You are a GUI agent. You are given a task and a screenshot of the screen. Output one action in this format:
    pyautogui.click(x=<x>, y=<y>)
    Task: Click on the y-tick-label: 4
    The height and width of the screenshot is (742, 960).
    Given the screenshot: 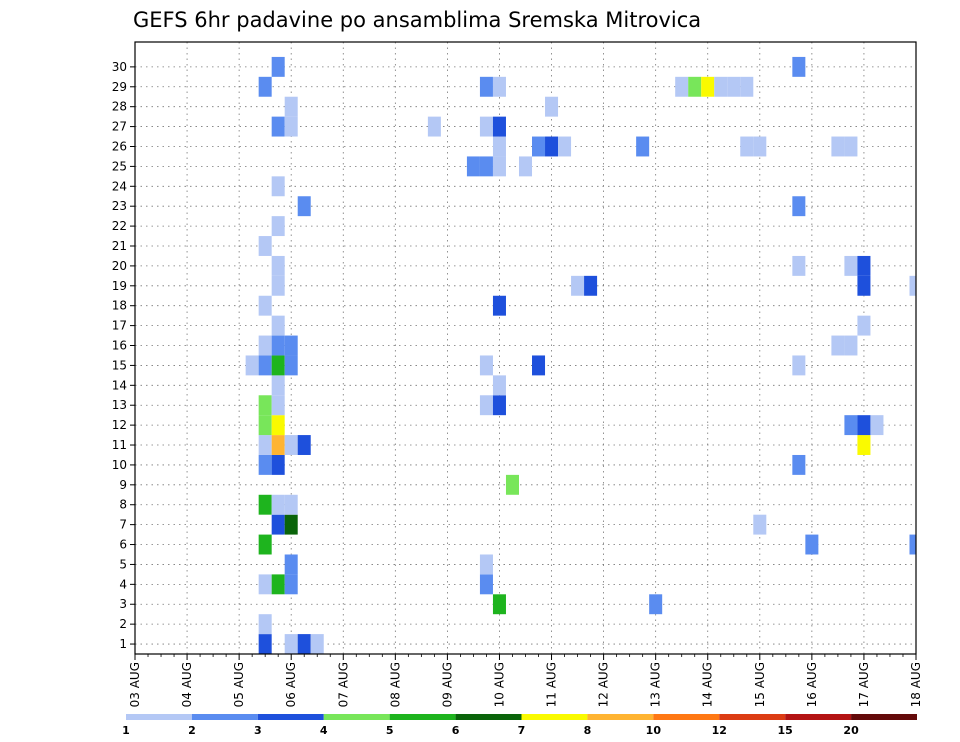 What is the action you would take?
    pyautogui.click(x=123, y=584)
    